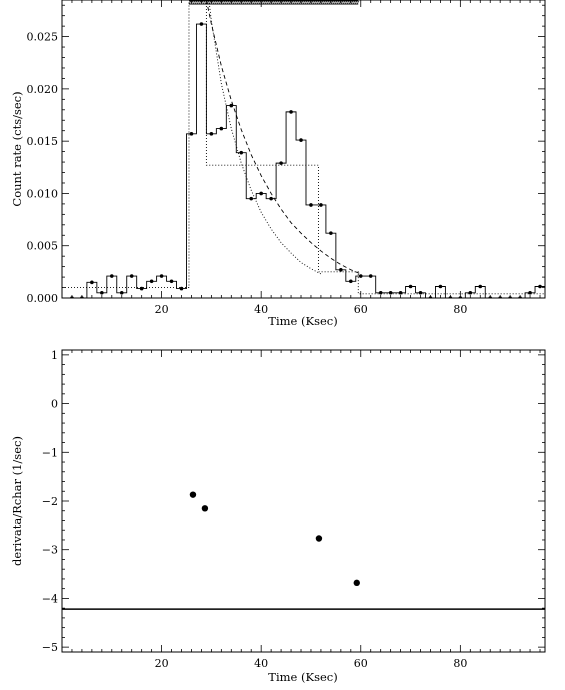 The image size is (565, 690). Describe the element at coordinates (50, 501) in the screenshot. I see `derivative-y-tick-label: −2` at that location.